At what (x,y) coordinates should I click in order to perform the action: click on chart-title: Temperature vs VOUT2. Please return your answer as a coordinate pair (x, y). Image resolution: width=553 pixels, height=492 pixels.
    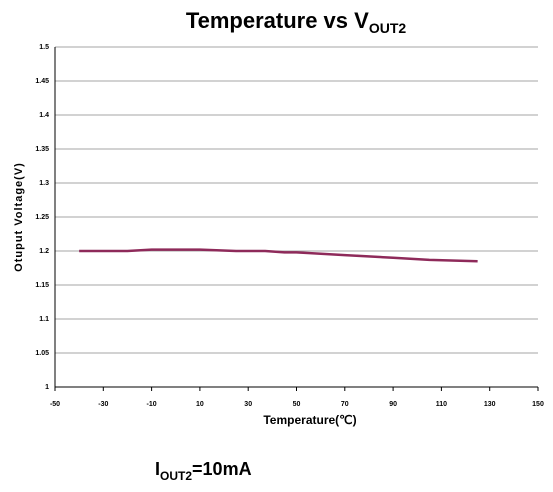
    Looking at the image, I should click on (296, 22).